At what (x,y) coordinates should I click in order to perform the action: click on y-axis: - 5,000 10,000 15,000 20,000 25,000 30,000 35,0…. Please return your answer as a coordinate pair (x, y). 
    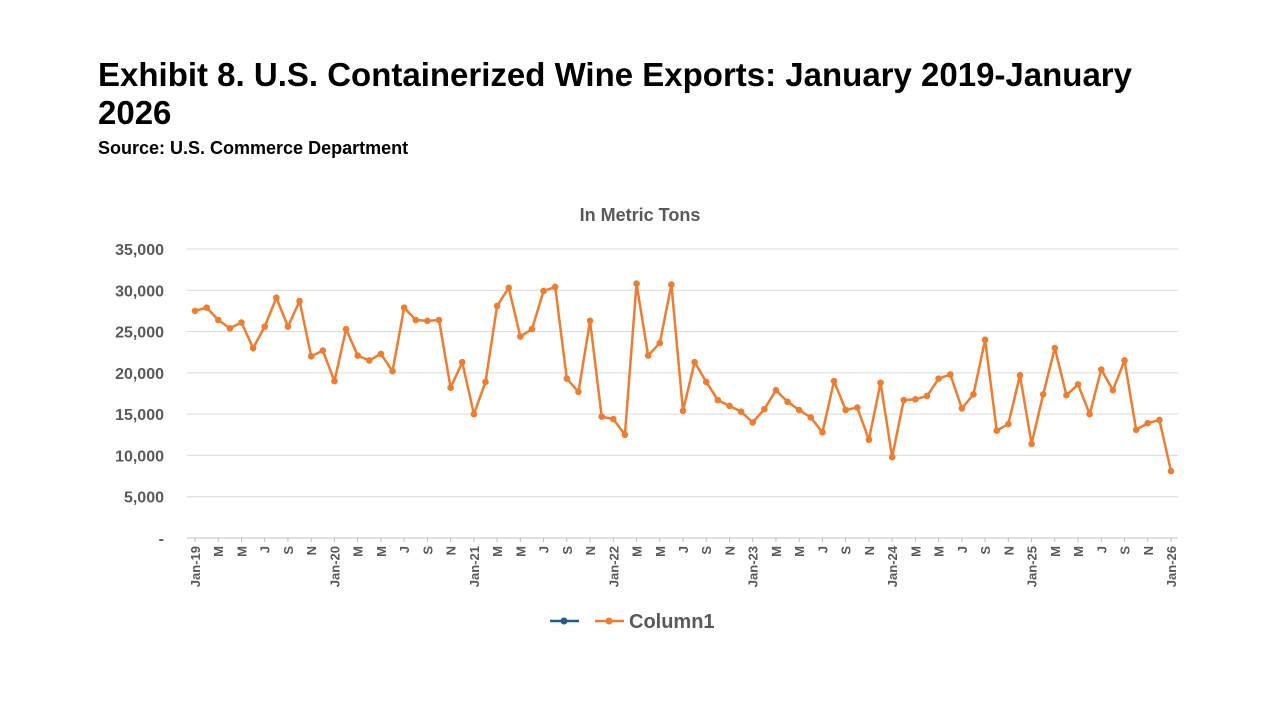
    Looking at the image, I should click on (139, 395).